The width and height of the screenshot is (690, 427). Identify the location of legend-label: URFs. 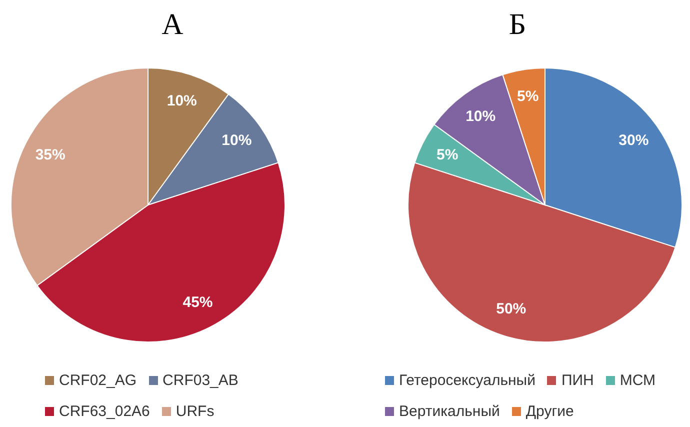
(195, 411).